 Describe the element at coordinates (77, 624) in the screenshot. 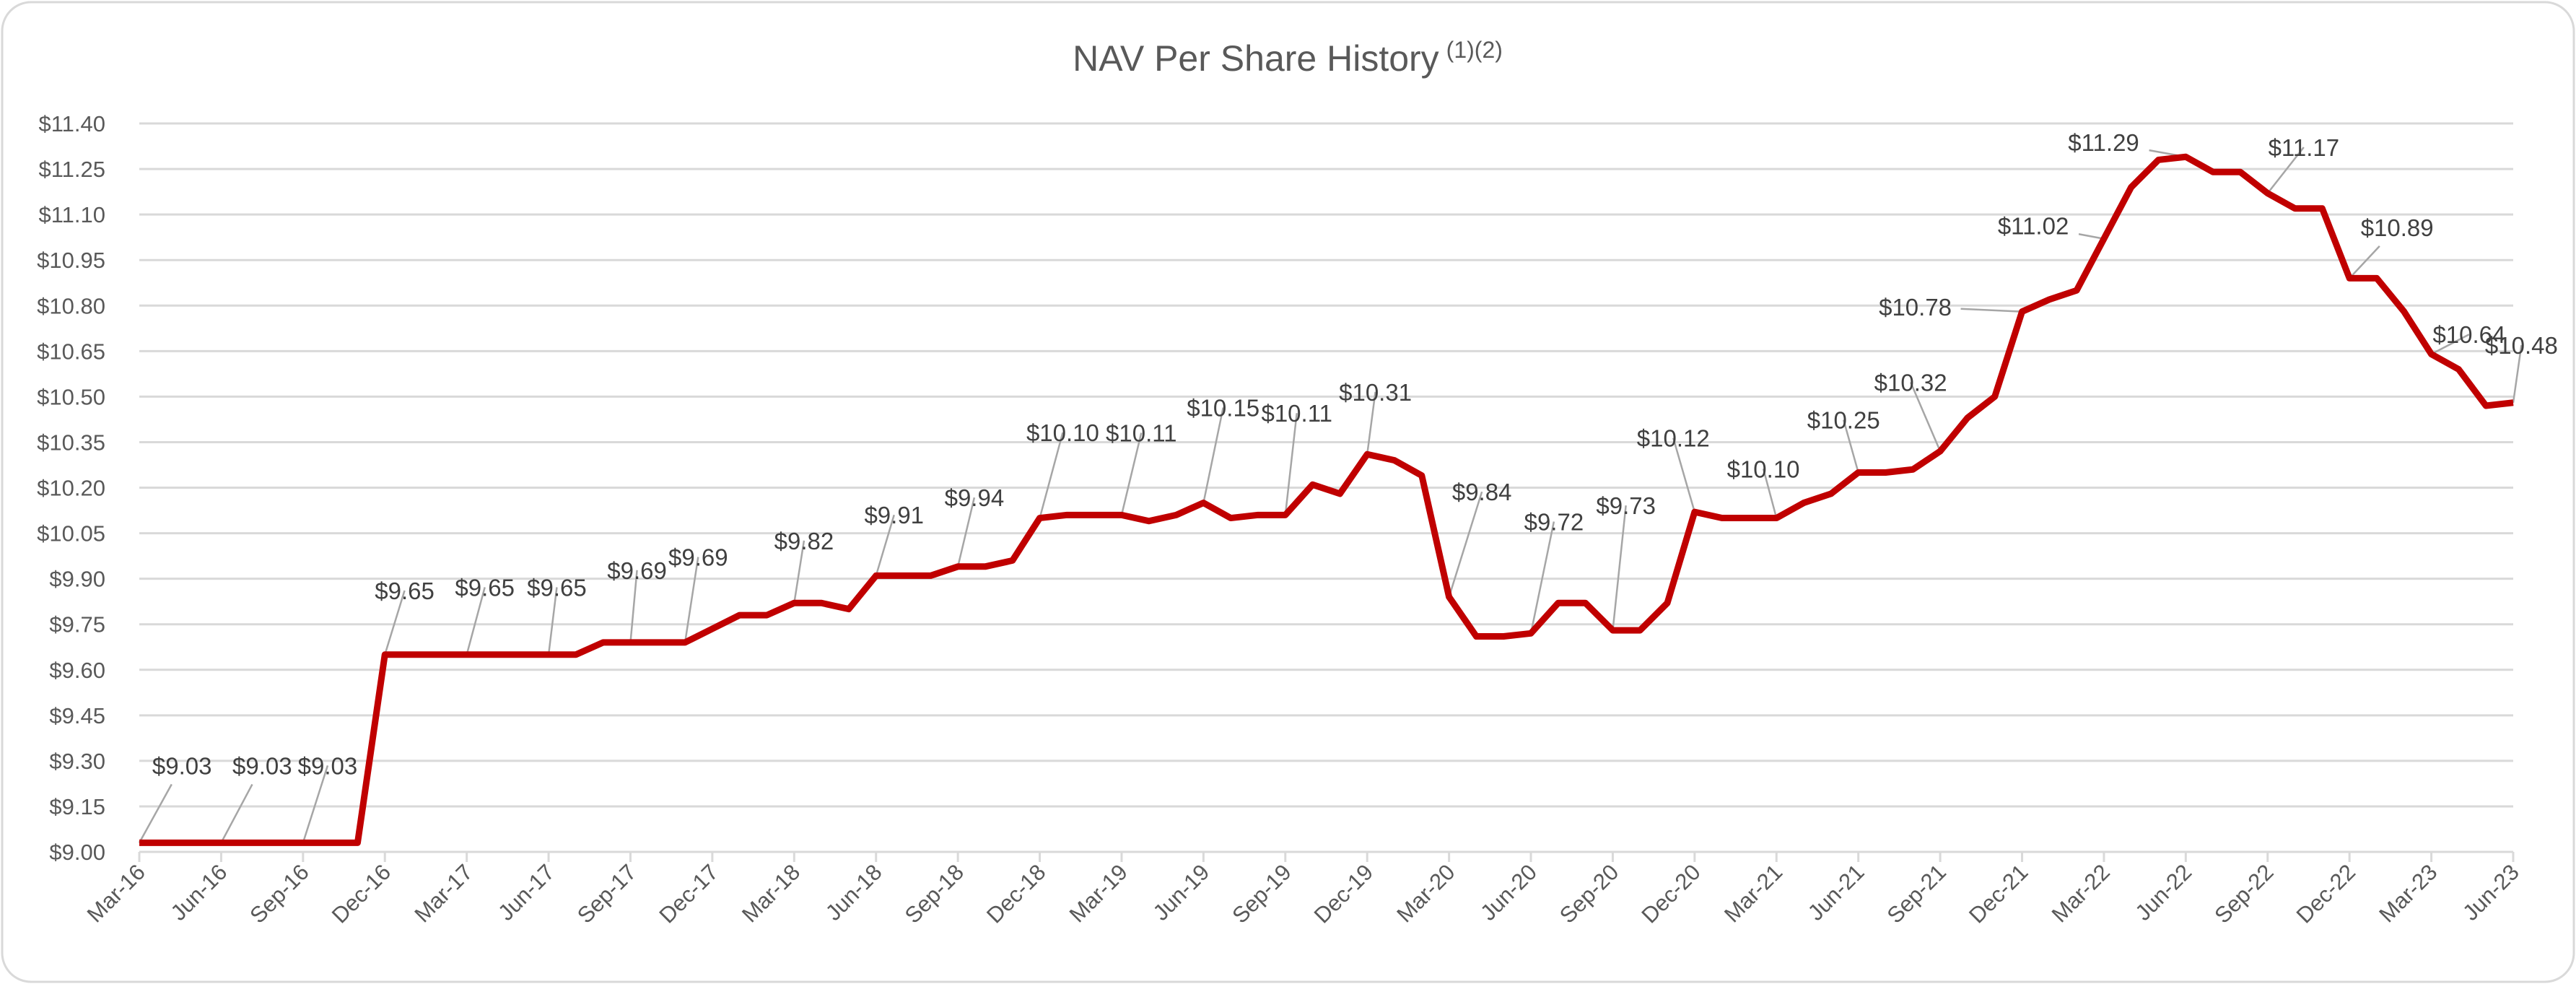

I see `y-tick-label: $9.75` at that location.